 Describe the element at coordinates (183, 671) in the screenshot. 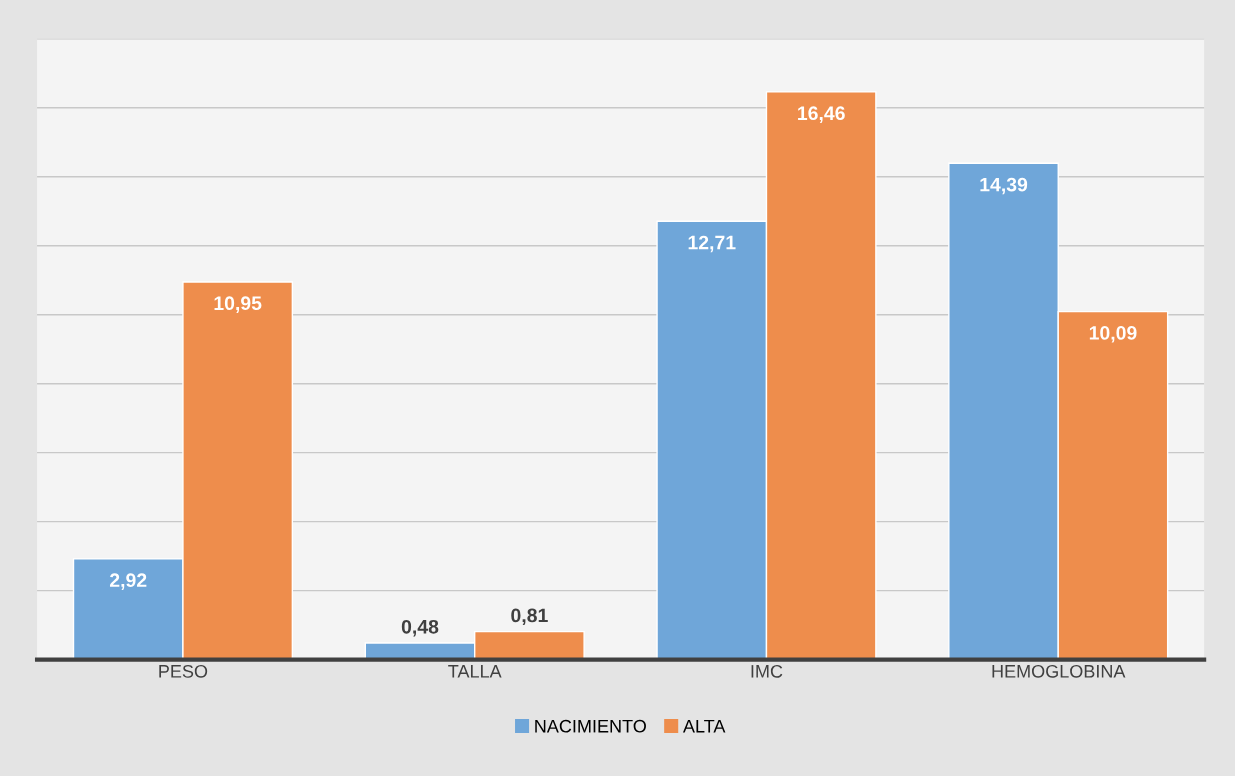

I see `x-tick-label: PESO` at that location.